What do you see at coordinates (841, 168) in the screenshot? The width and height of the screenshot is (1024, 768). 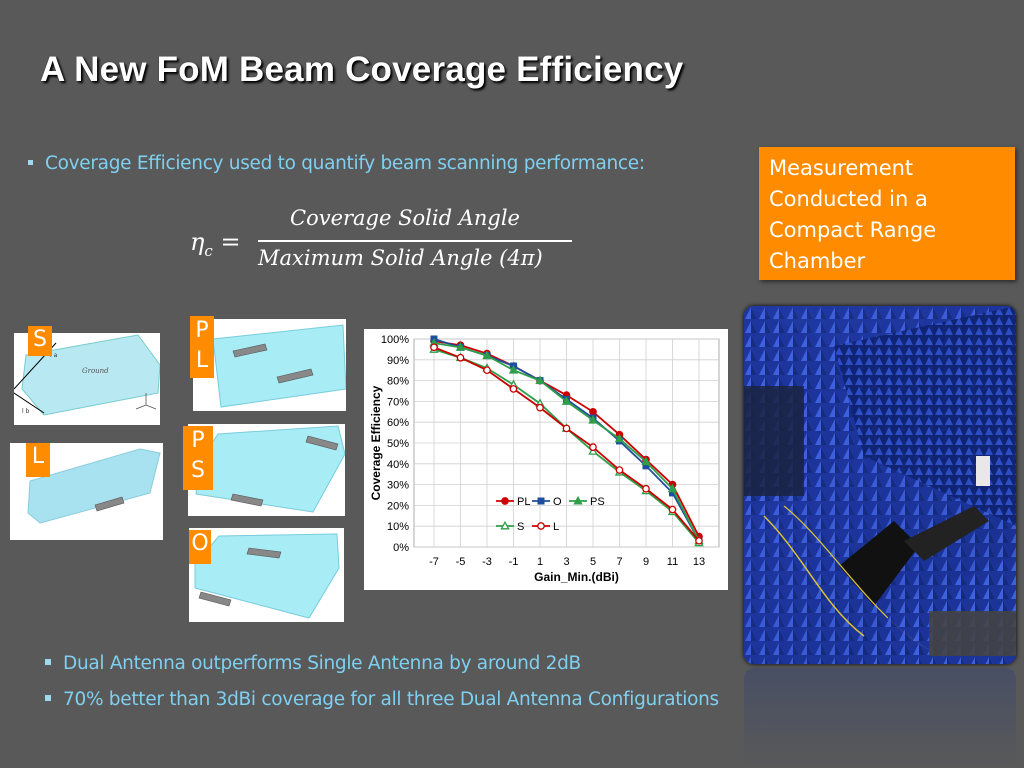 I see `callout-line: Measurement` at bounding box center [841, 168].